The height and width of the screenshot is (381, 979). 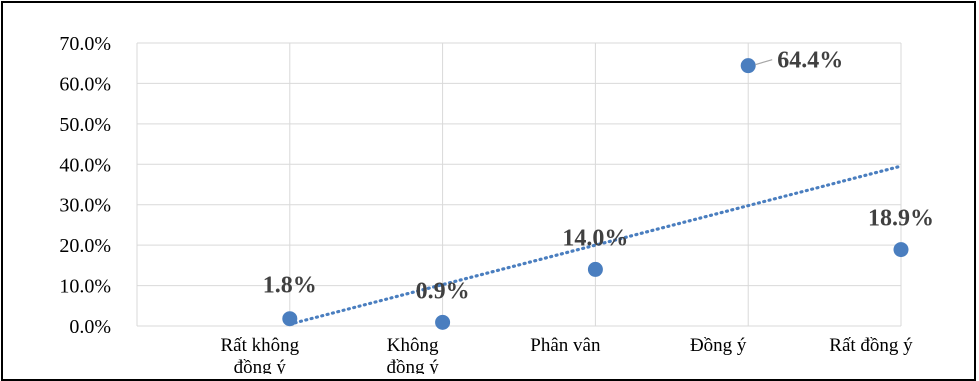 I want to click on x-category-label: Đồng ý, so click(x=718, y=345).